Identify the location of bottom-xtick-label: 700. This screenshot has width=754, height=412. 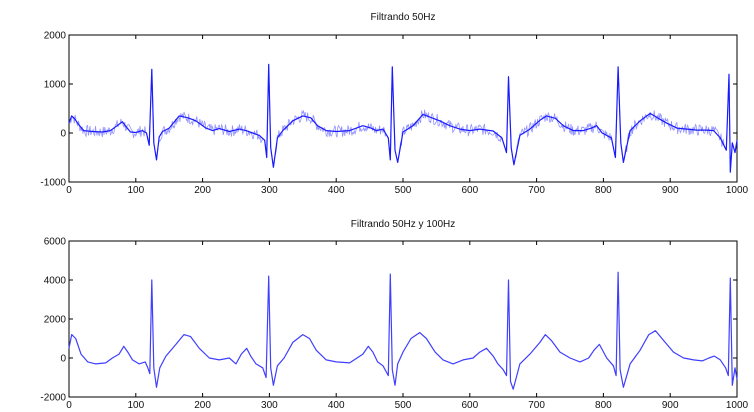
(536, 405).